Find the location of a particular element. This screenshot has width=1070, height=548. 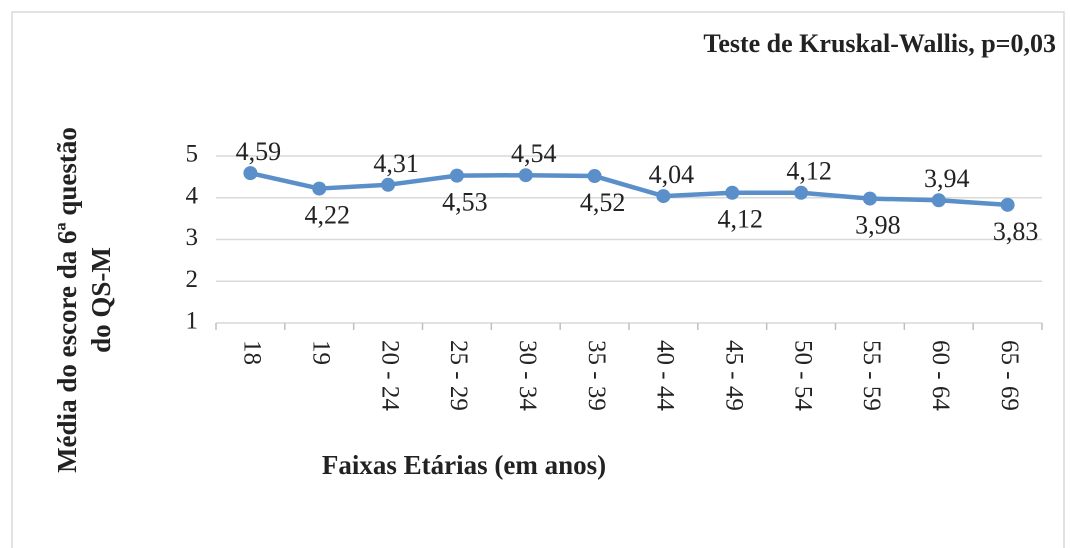

y-axis-label-line: Média do escore da 6ª questão is located at coordinates (67, 300).